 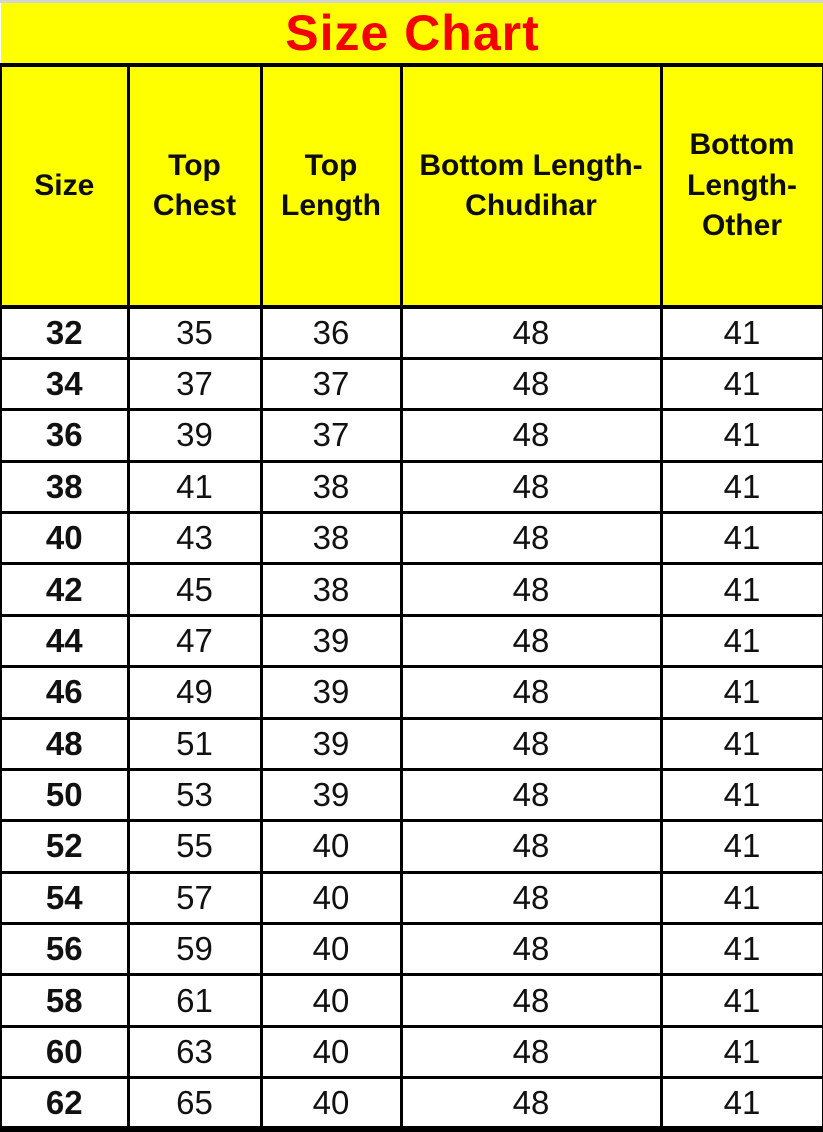 I want to click on title-row: Size Chart, so click(x=412, y=35).